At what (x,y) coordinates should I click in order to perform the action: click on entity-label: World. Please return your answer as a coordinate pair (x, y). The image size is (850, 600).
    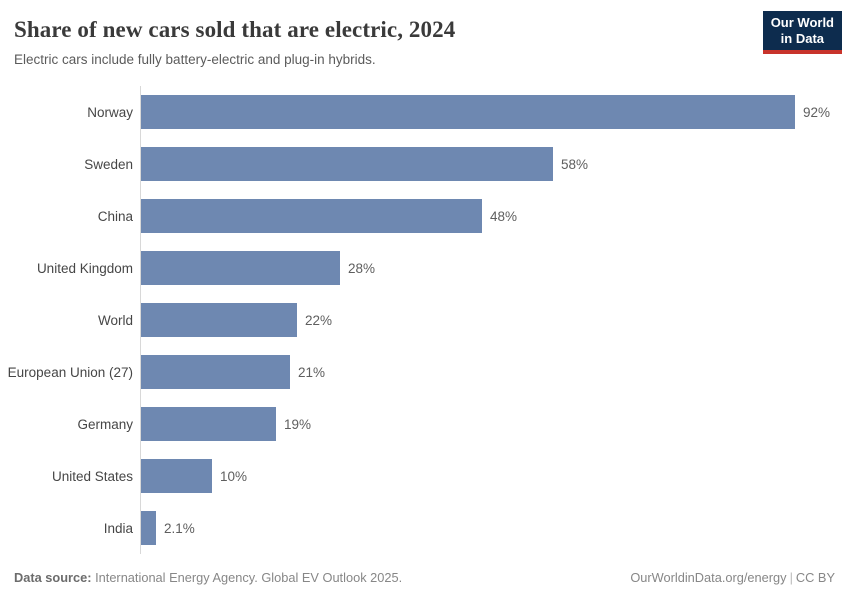
    Looking at the image, I should click on (115, 320).